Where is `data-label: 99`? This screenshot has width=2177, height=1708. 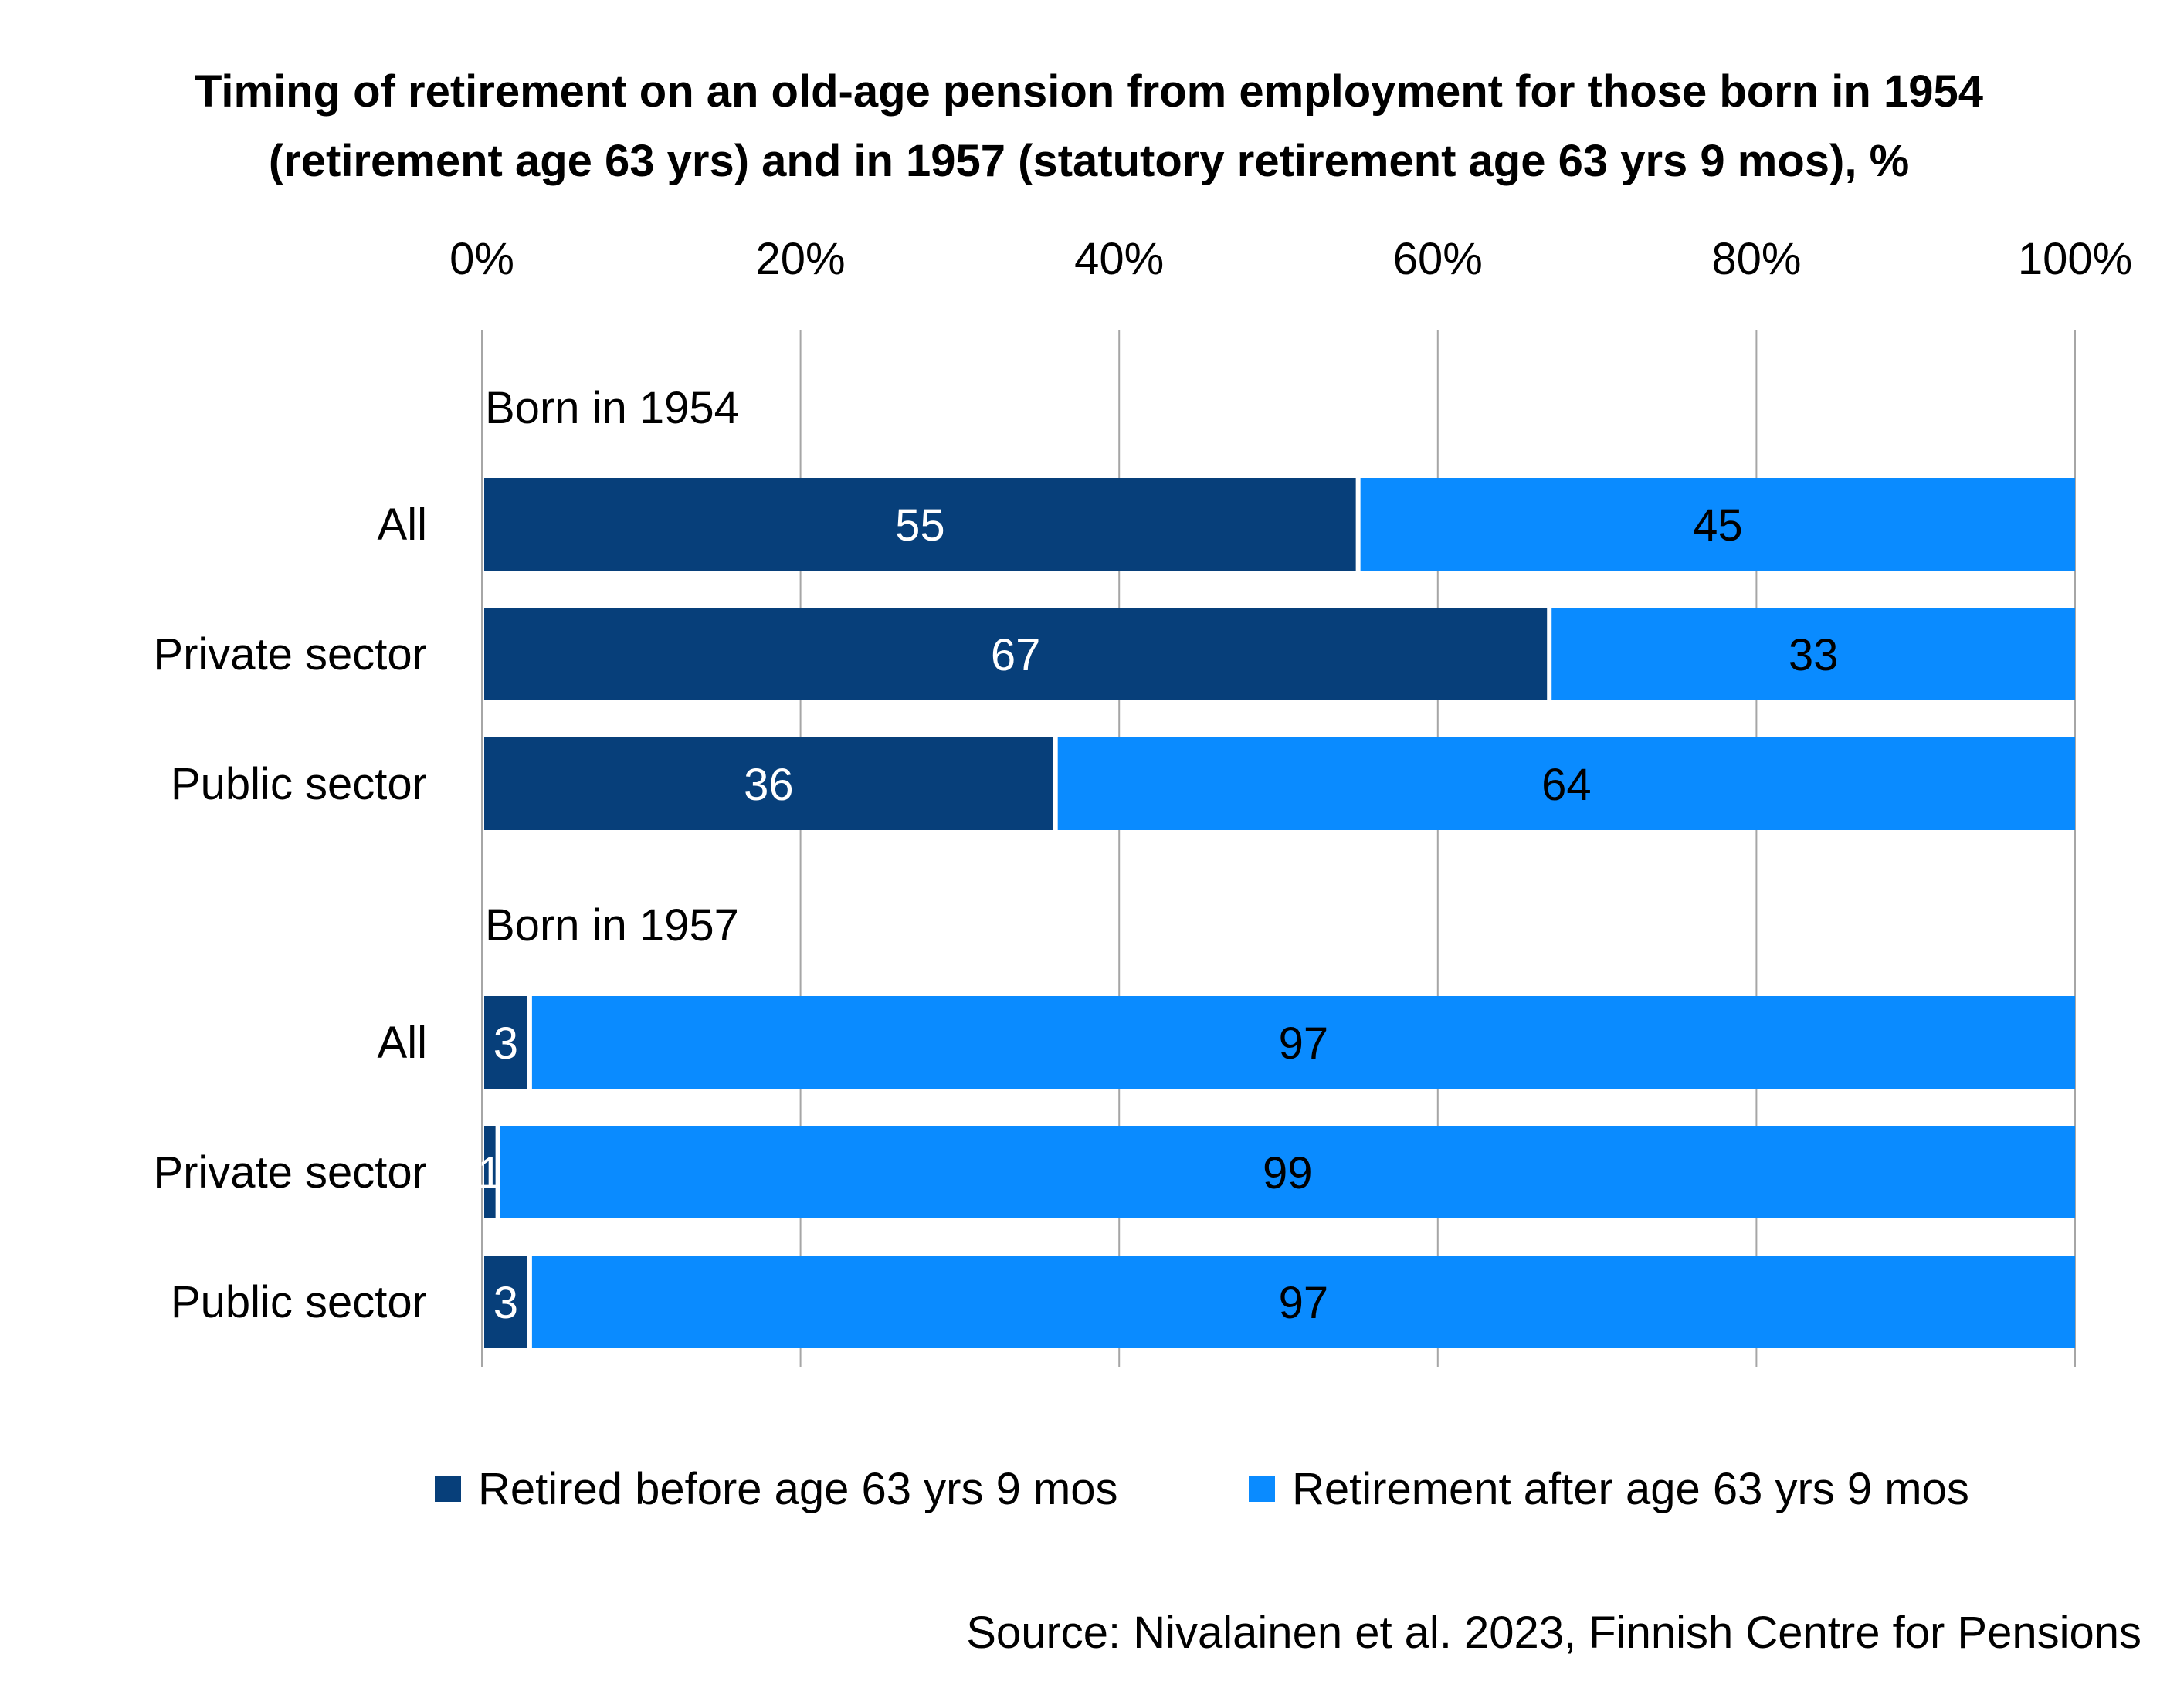
data-label: 99 is located at coordinates (1288, 1173).